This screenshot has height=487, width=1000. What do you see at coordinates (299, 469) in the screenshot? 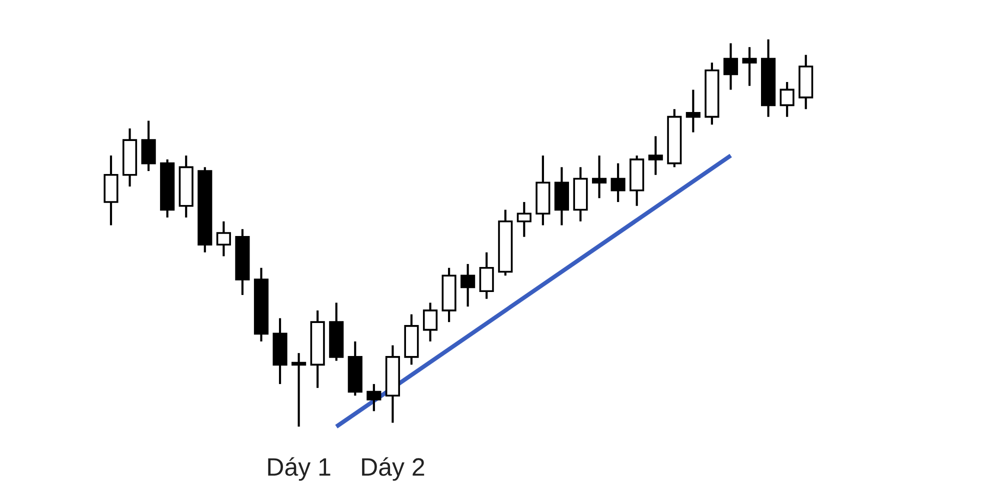
I see `text: Dáy 1` at bounding box center [299, 469].